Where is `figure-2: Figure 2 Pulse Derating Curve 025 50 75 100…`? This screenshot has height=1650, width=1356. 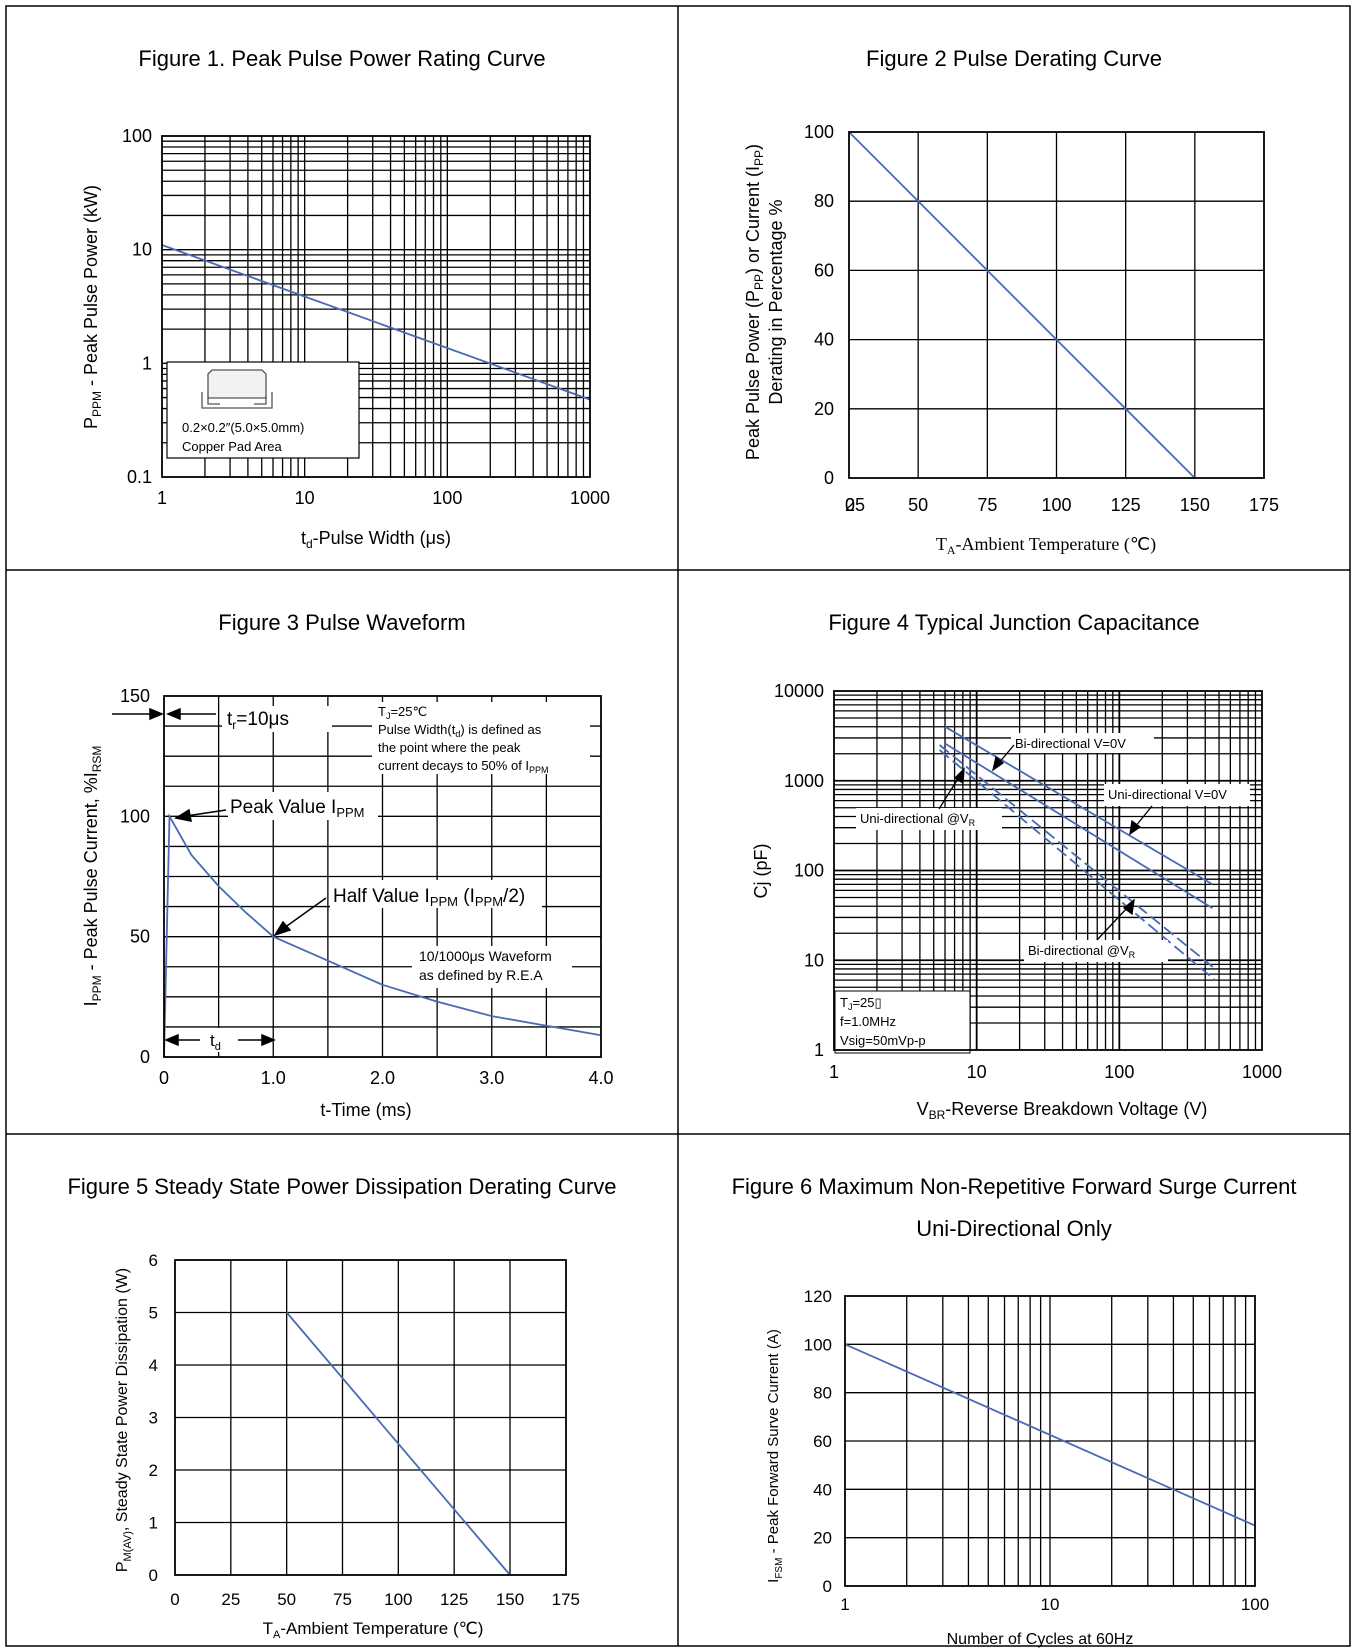 figure-2: Figure 2 Pulse Derating Curve 025 50 75 100… is located at coordinates (1011, 301).